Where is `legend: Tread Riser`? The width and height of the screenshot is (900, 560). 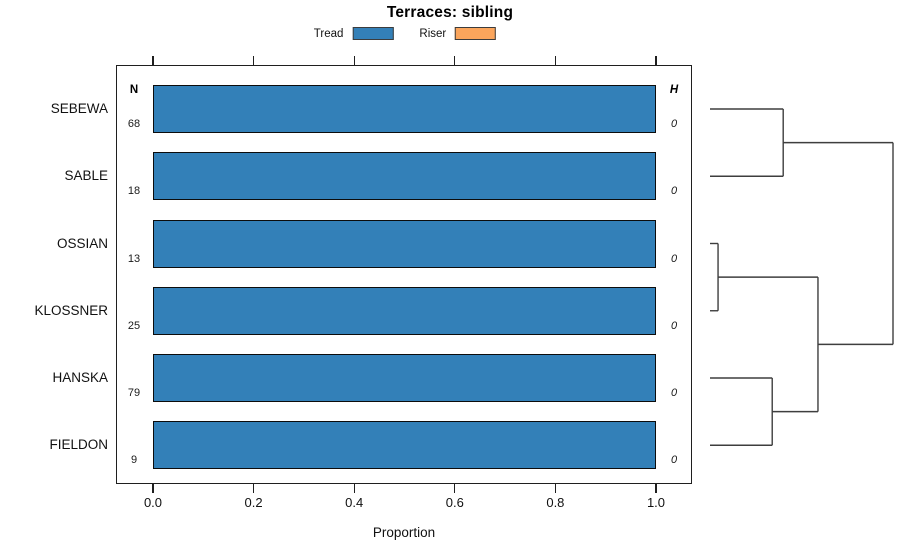
legend: Tread Riser is located at coordinates (405, 33).